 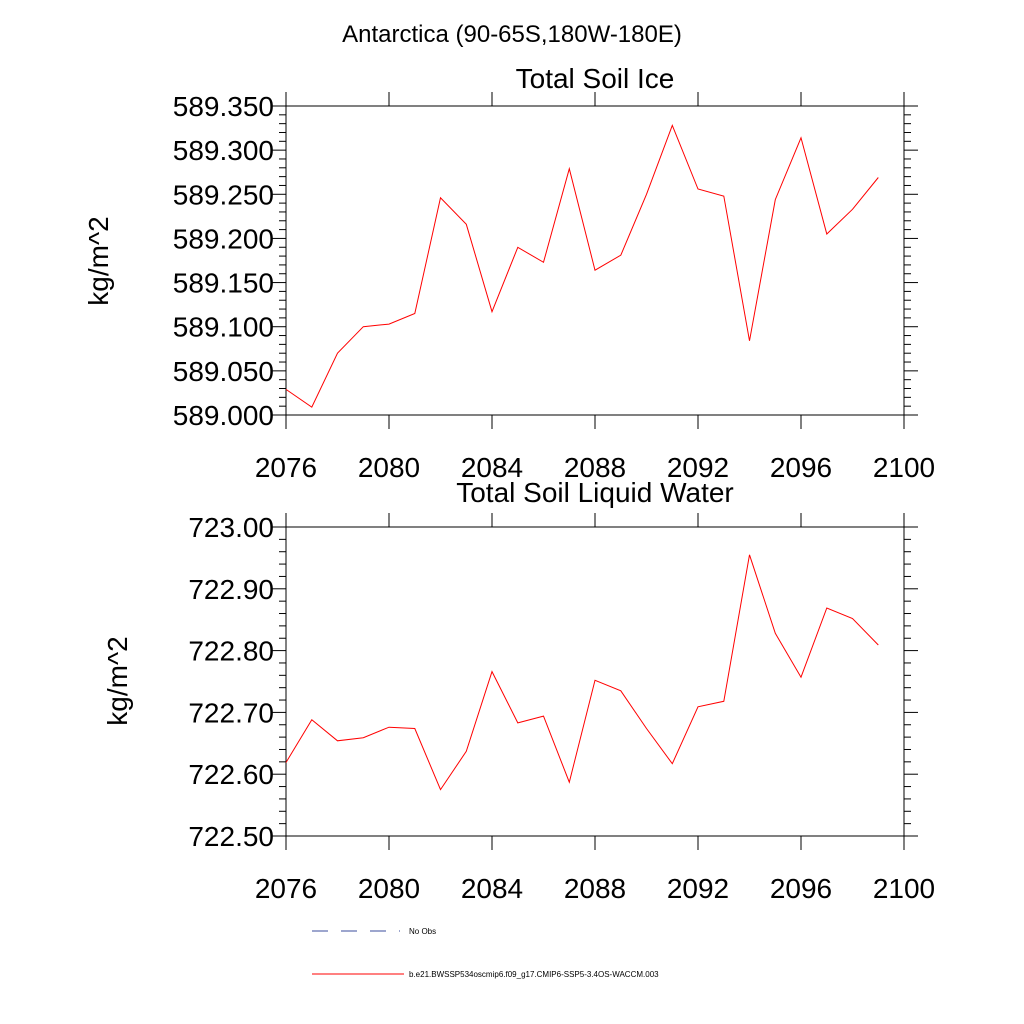 What do you see at coordinates (223, 150) in the screenshot?
I see `y-tick-label: 589.300` at bounding box center [223, 150].